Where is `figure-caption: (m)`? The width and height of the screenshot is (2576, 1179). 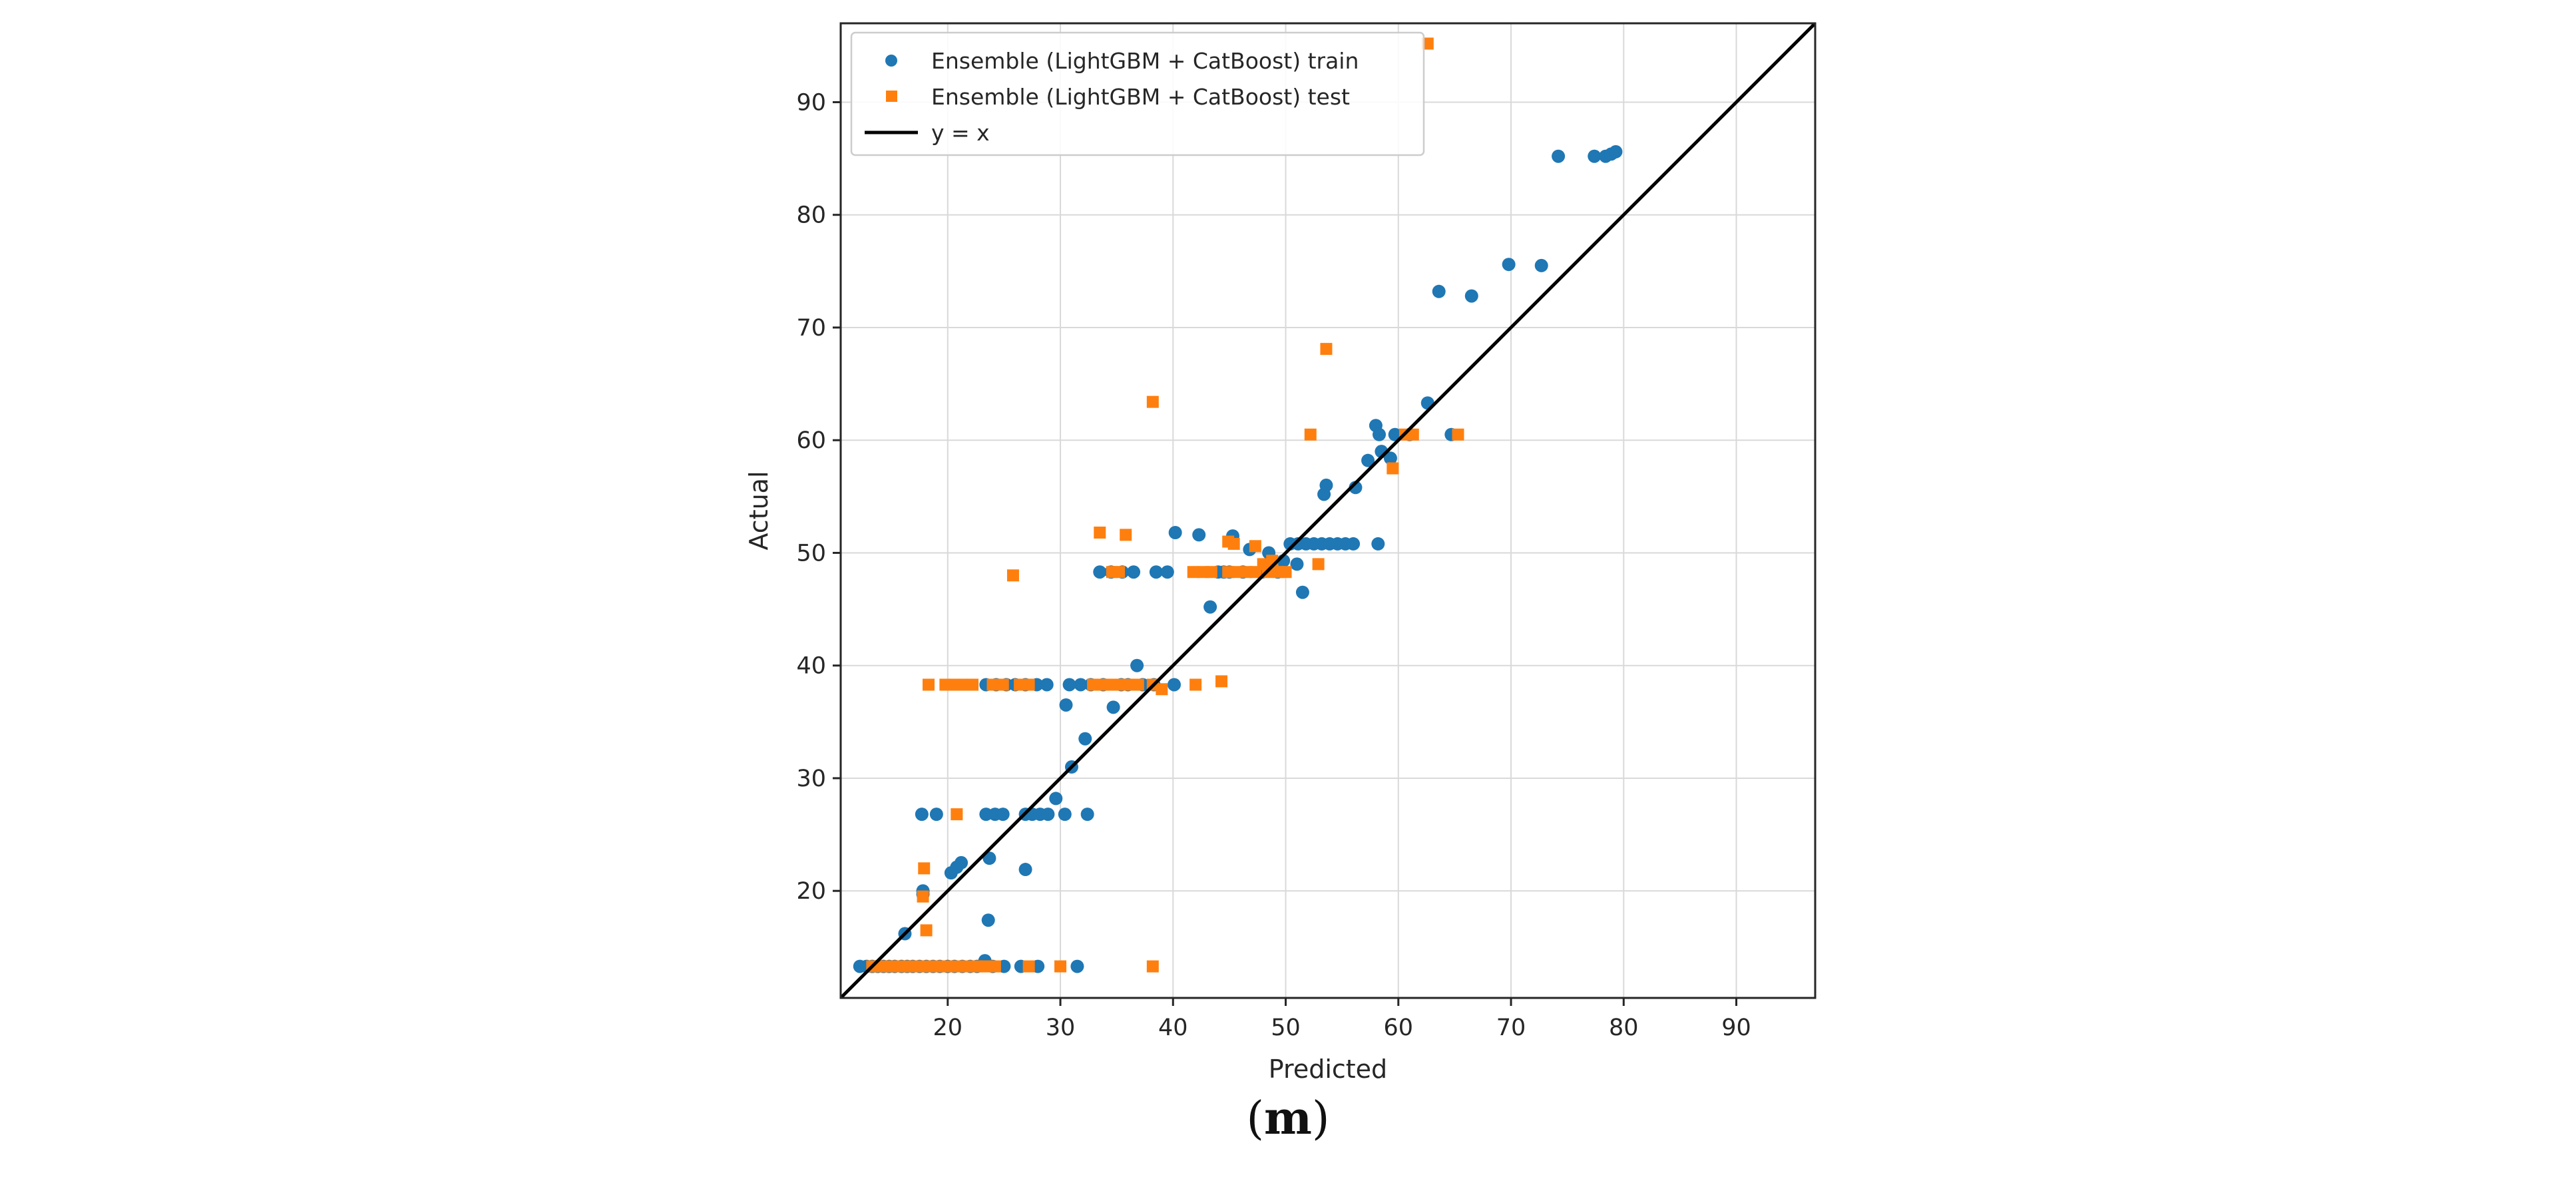 figure-caption: (m) is located at coordinates (1288, 1118).